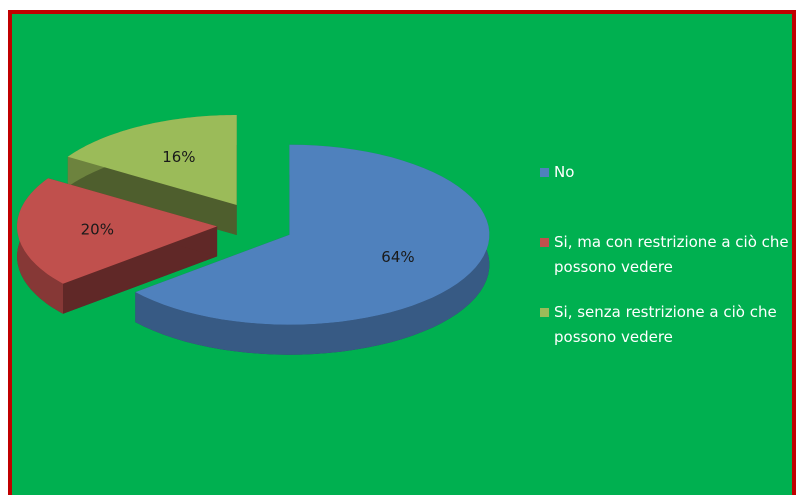  I want to click on data-label: 64%, so click(397, 257).